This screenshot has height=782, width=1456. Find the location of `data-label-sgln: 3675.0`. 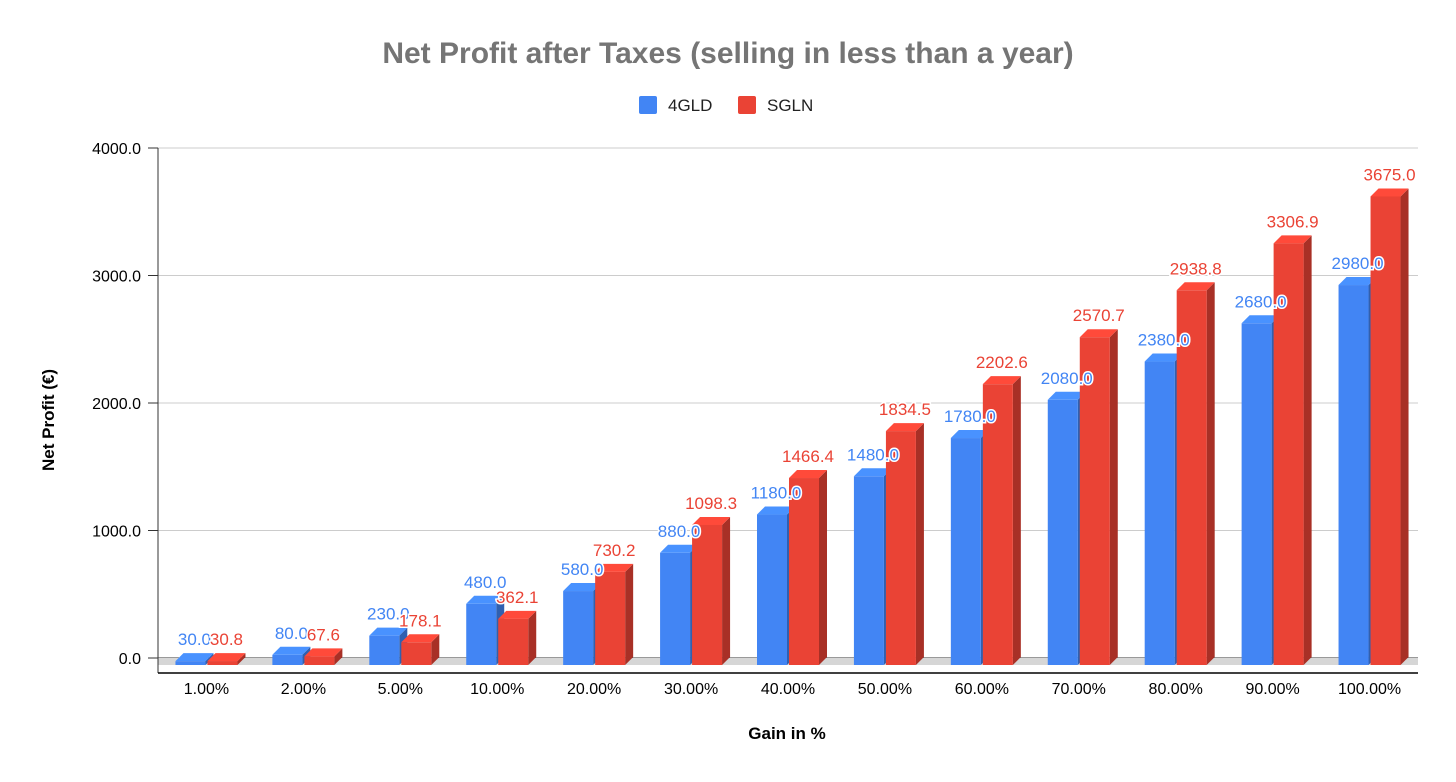

data-label-sgln: 3675.0 is located at coordinates (1390, 174).